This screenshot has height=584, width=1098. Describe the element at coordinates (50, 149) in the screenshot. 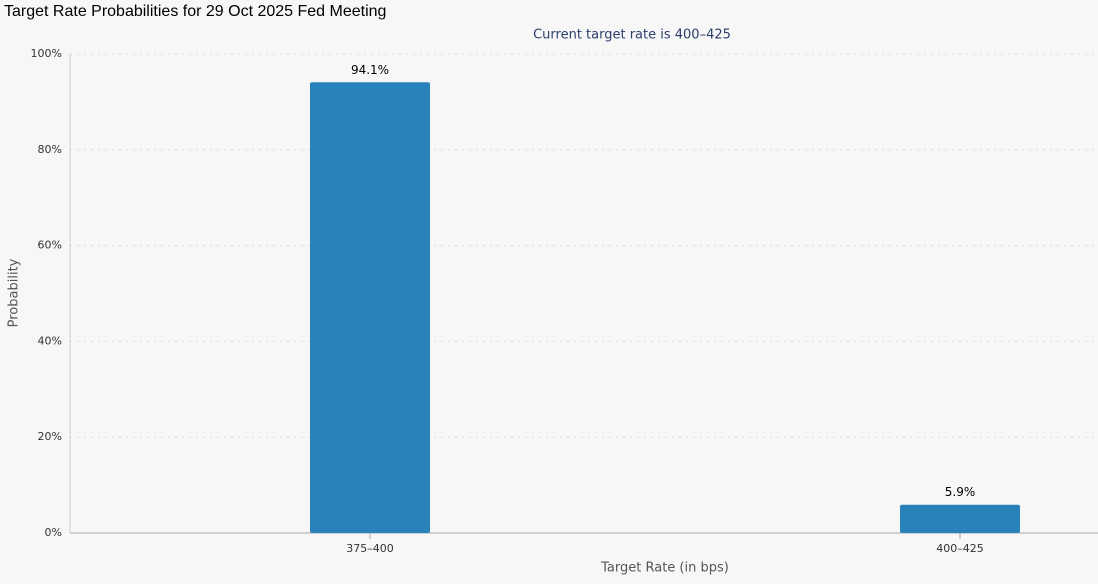

I see `y-tick-label: 80%` at that location.